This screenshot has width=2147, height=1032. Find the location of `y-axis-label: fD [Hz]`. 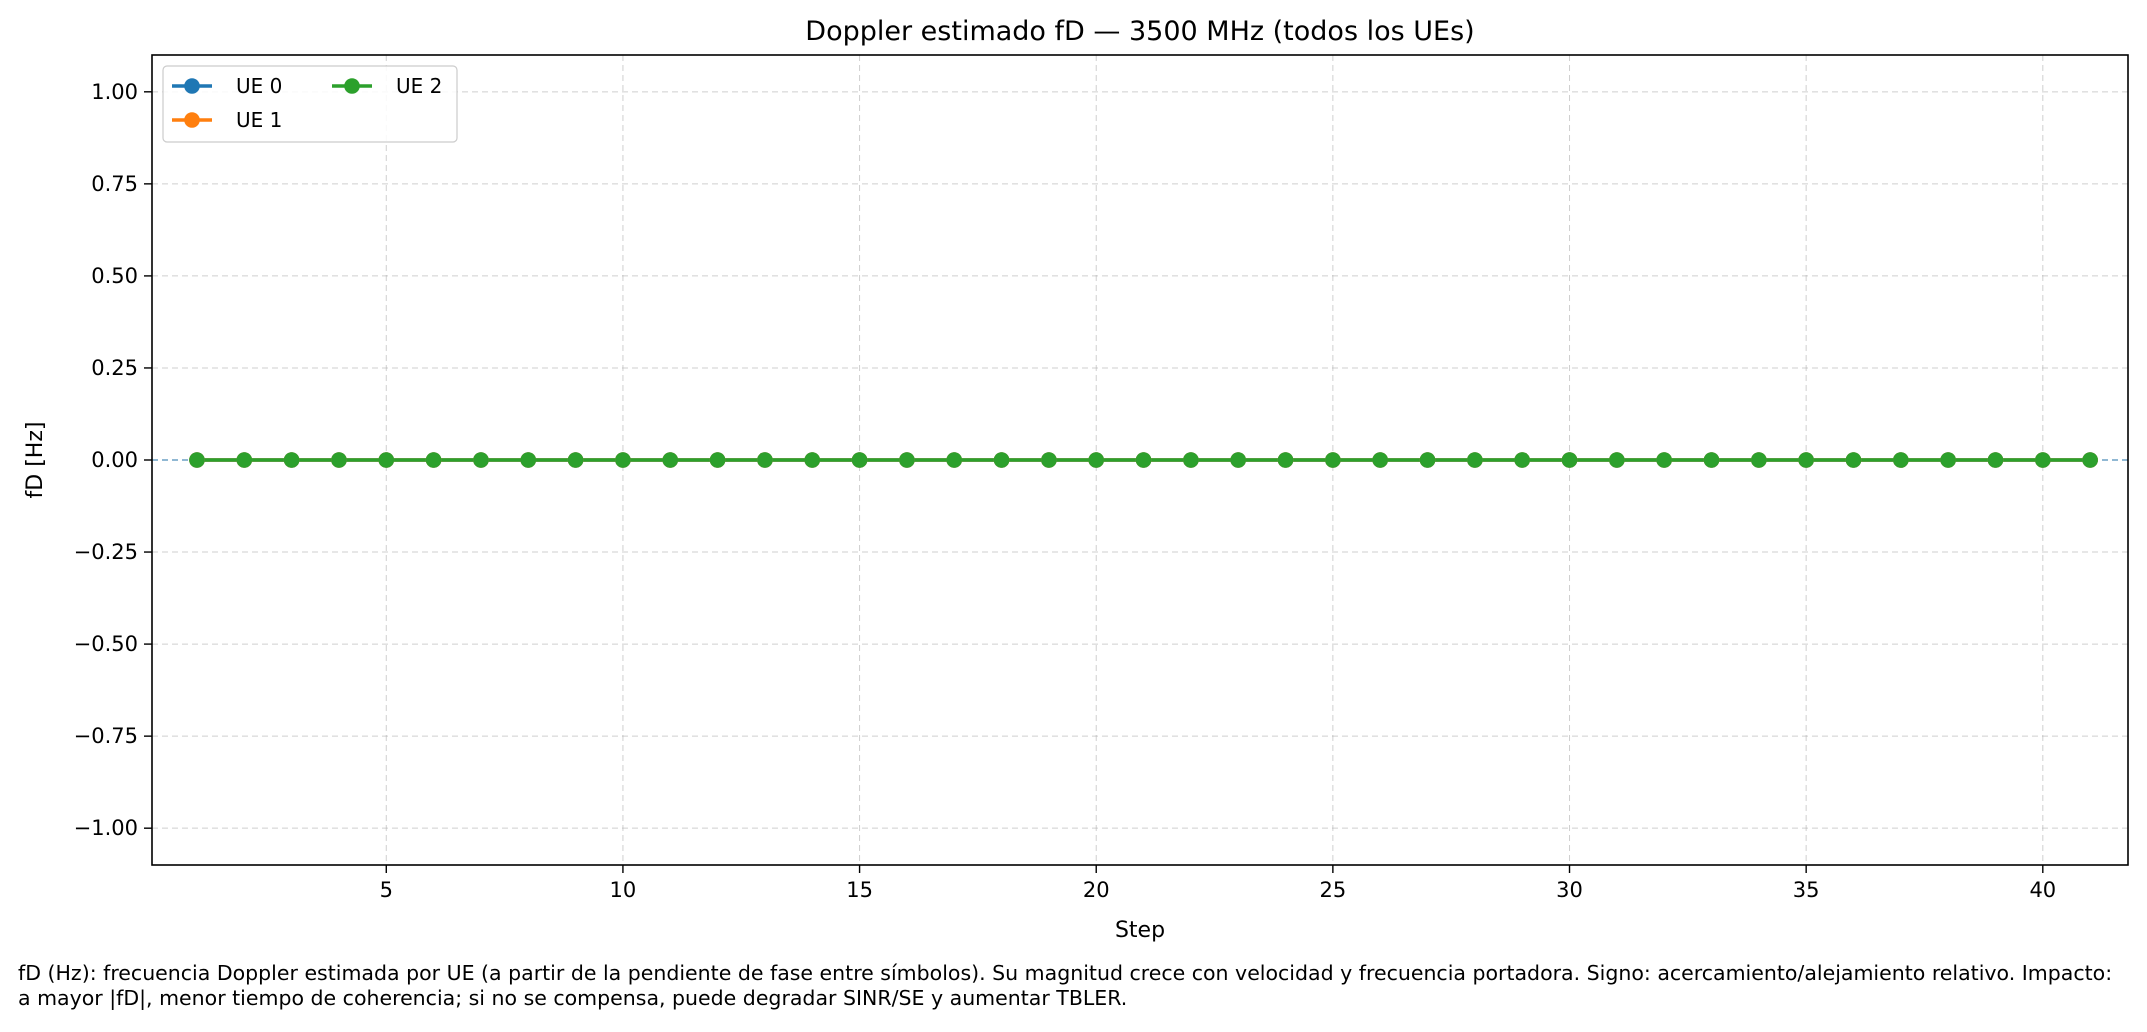

y-axis-label: fD [Hz] is located at coordinates (35, 460).